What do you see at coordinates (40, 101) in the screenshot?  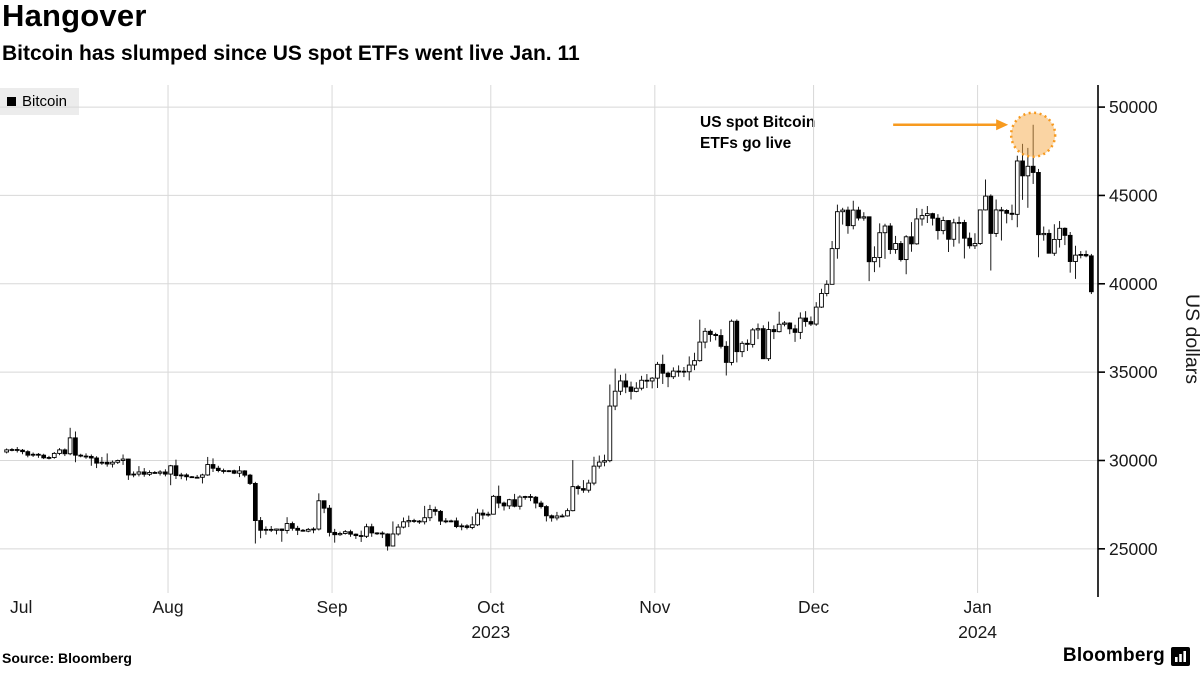 I see `legend: Bitcoin` at bounding box center [40, 101].